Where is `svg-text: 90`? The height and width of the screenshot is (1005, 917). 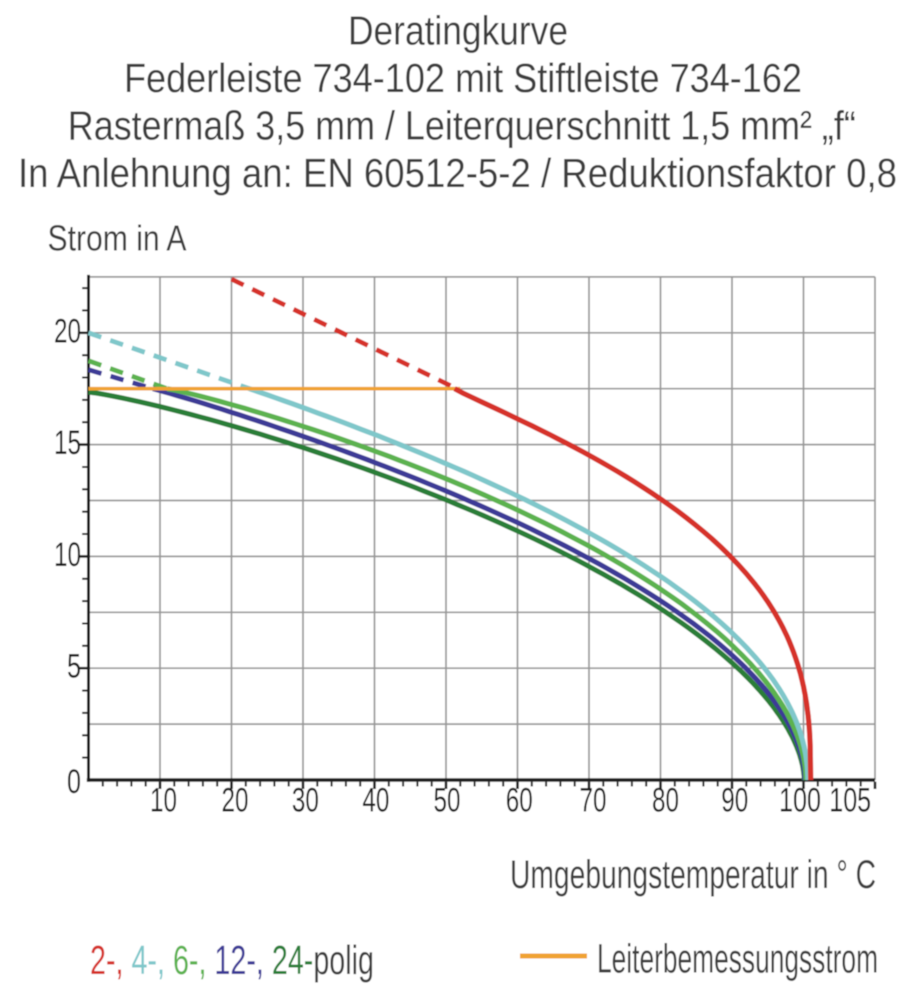 svg-text: 90 is located at coordinates (734, 801).